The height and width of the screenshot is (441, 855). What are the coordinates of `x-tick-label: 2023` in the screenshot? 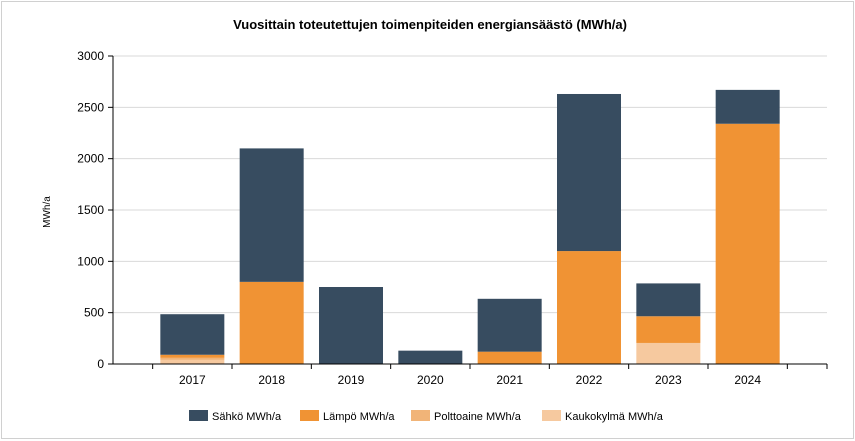 It's located at (668, 380).